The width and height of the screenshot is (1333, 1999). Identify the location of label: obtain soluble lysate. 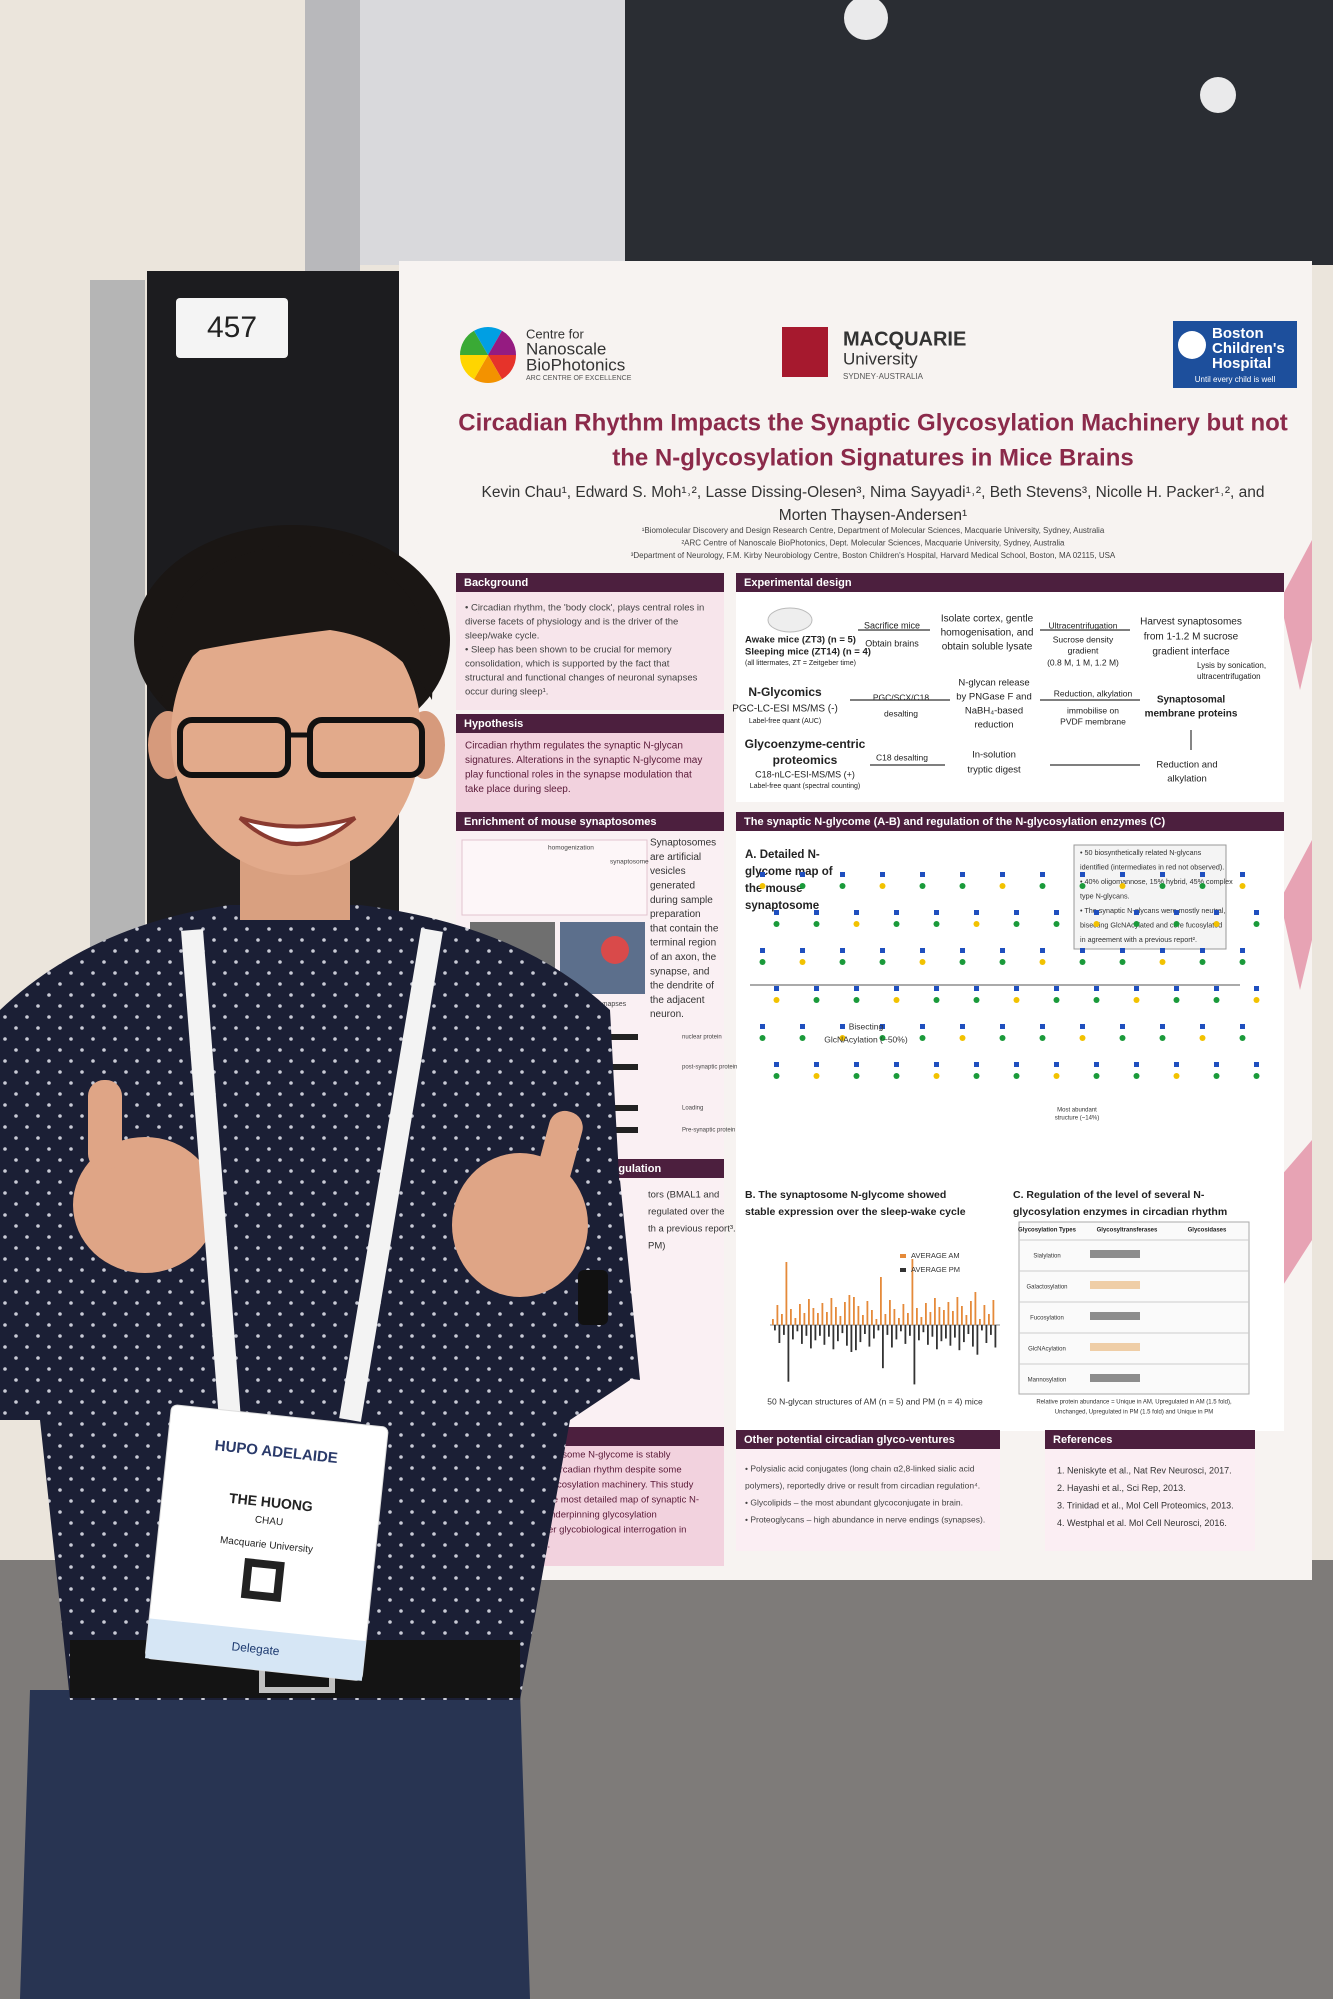
(987, 647).